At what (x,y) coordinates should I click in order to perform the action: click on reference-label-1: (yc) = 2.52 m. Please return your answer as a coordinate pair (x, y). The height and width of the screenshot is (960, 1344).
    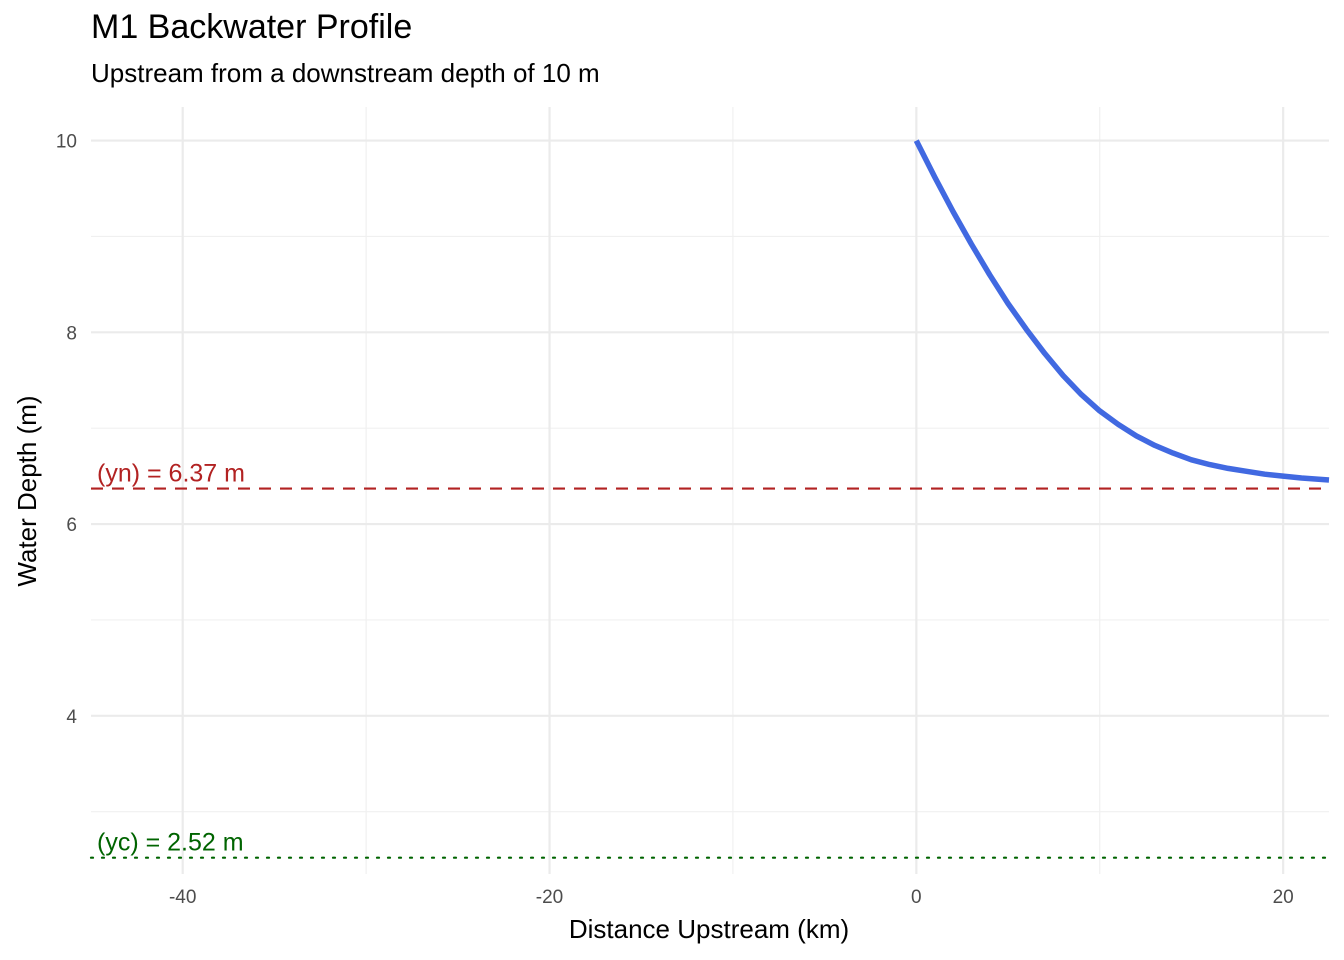
    Looking at the image, I should click on (170, 843).